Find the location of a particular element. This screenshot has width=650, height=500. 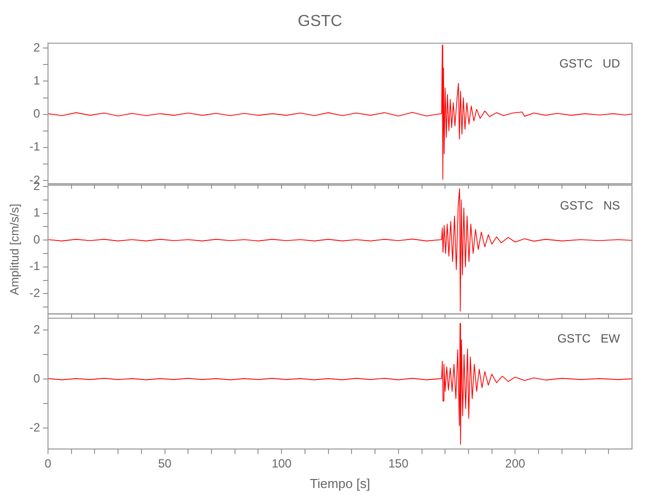

x-tick-label: 0 is located at coordinates (48, 463).